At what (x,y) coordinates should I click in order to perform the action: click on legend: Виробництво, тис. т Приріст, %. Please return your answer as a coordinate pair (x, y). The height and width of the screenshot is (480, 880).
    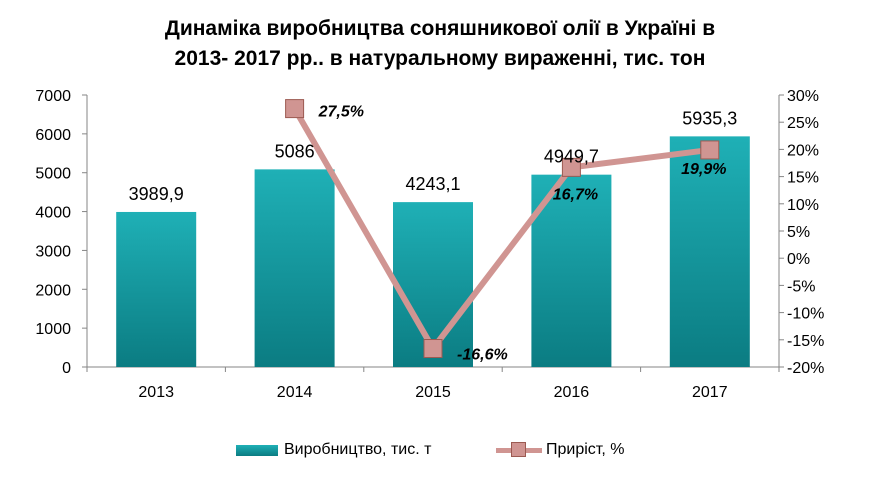
    Looking at the image, I should click on (440, 450).